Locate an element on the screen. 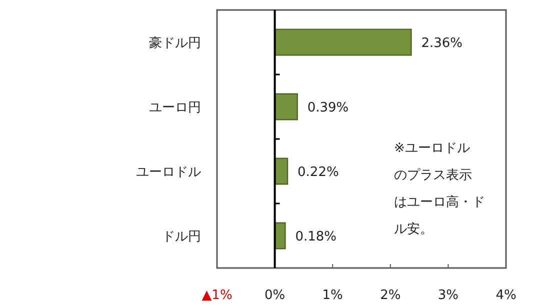 The height and width of the screenshot is (307, 550). x-tick-label: 1% is located at coordinates (332, 295).